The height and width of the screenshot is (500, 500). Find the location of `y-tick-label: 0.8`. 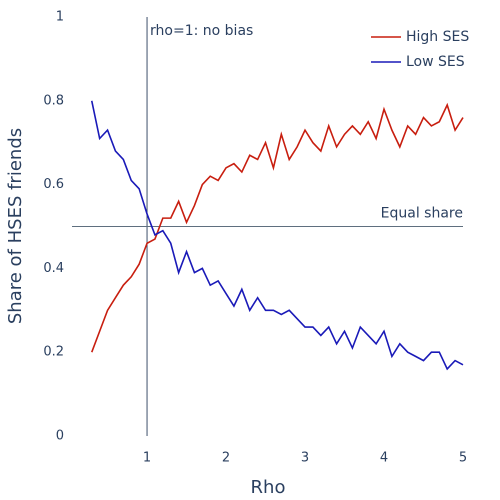

y-tick-label: 0.8 is located at coordinates (53, 100).